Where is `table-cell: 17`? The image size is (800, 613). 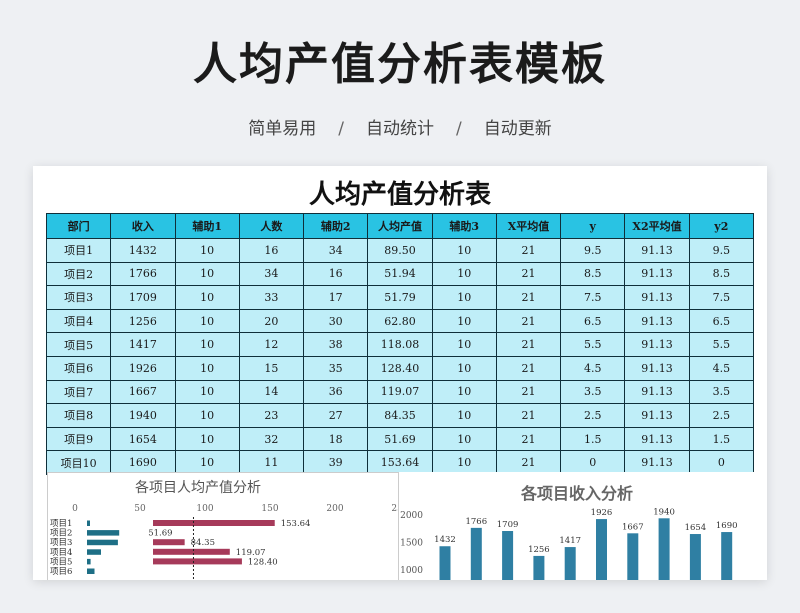 table-cell: 17 is located at coordinates (336, 297).